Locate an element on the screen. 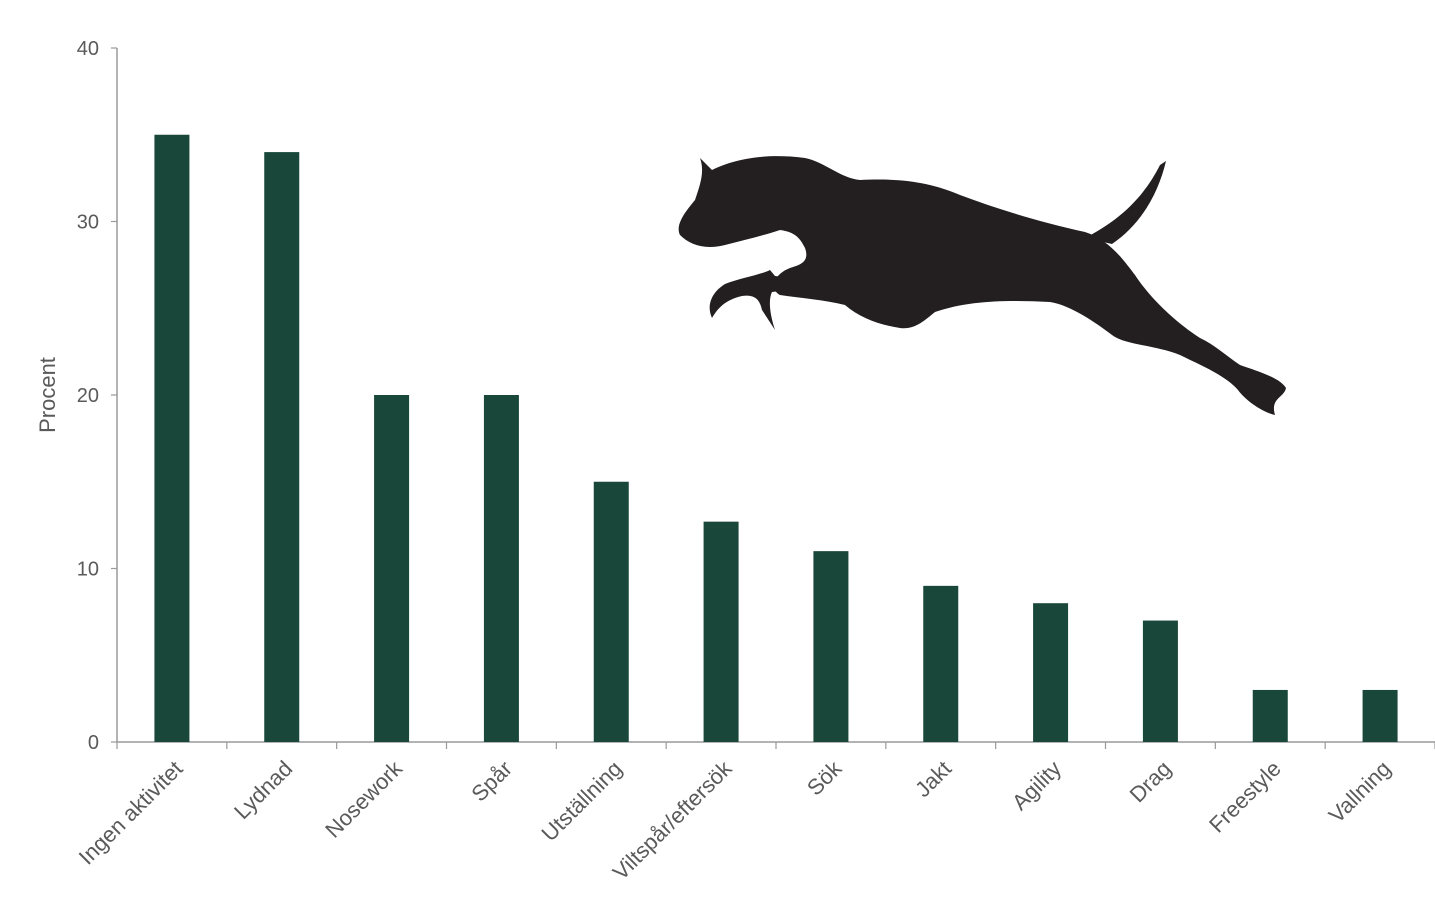  y-tick-label: 30 is located at coordinates (88, 223).